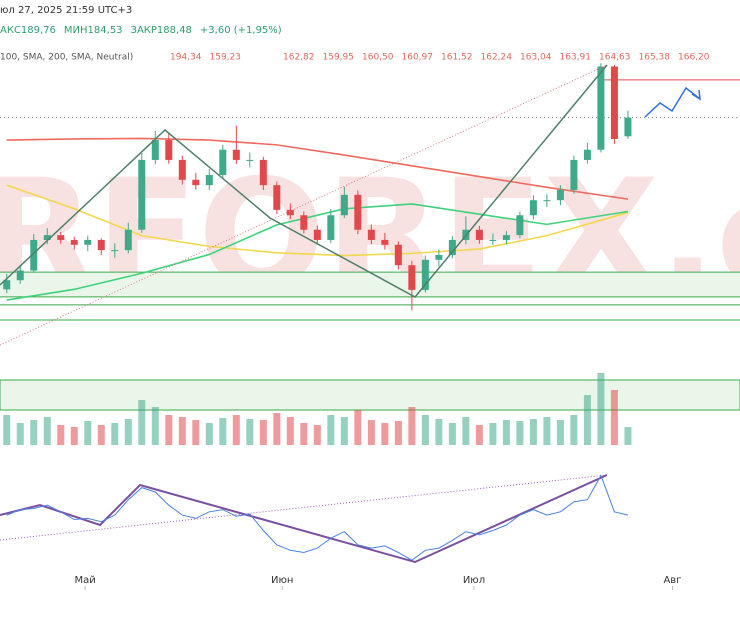  I want to click on indicator-value: 160,50, so click(378, 58).